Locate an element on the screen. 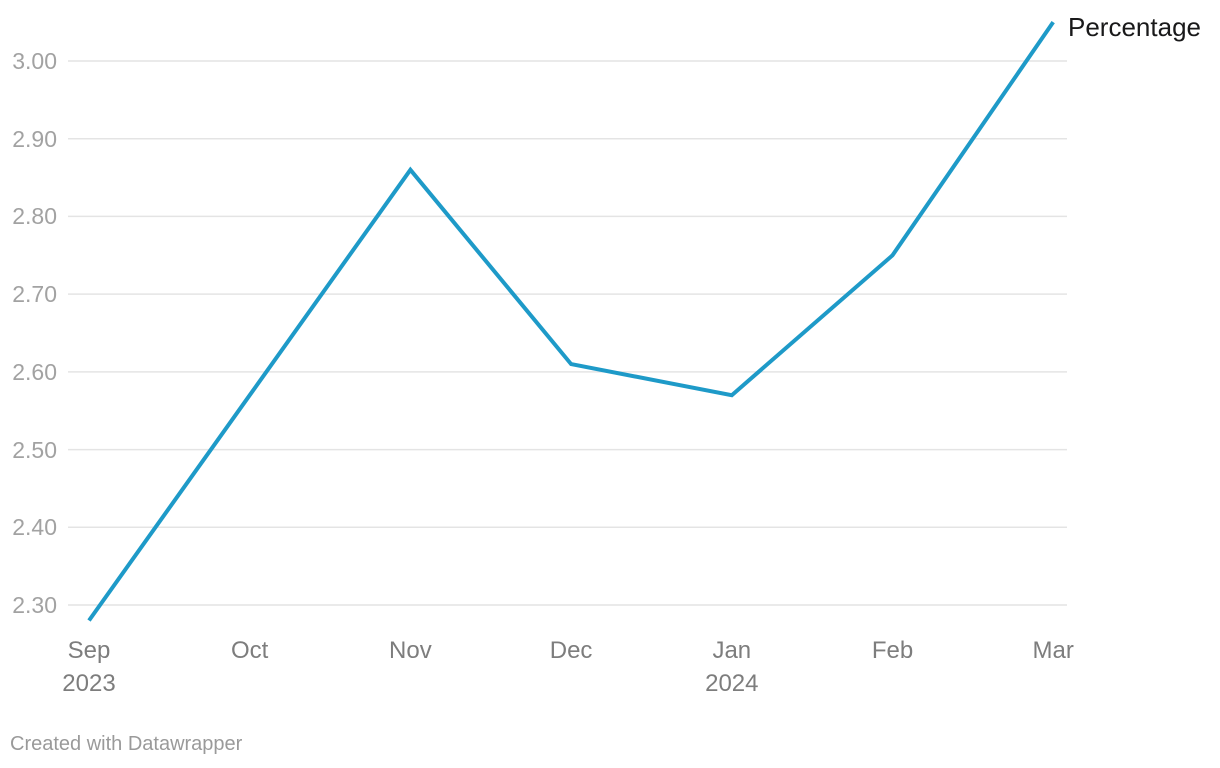  x-tick-label-nov: Nov is located at coordinates (410, 650).